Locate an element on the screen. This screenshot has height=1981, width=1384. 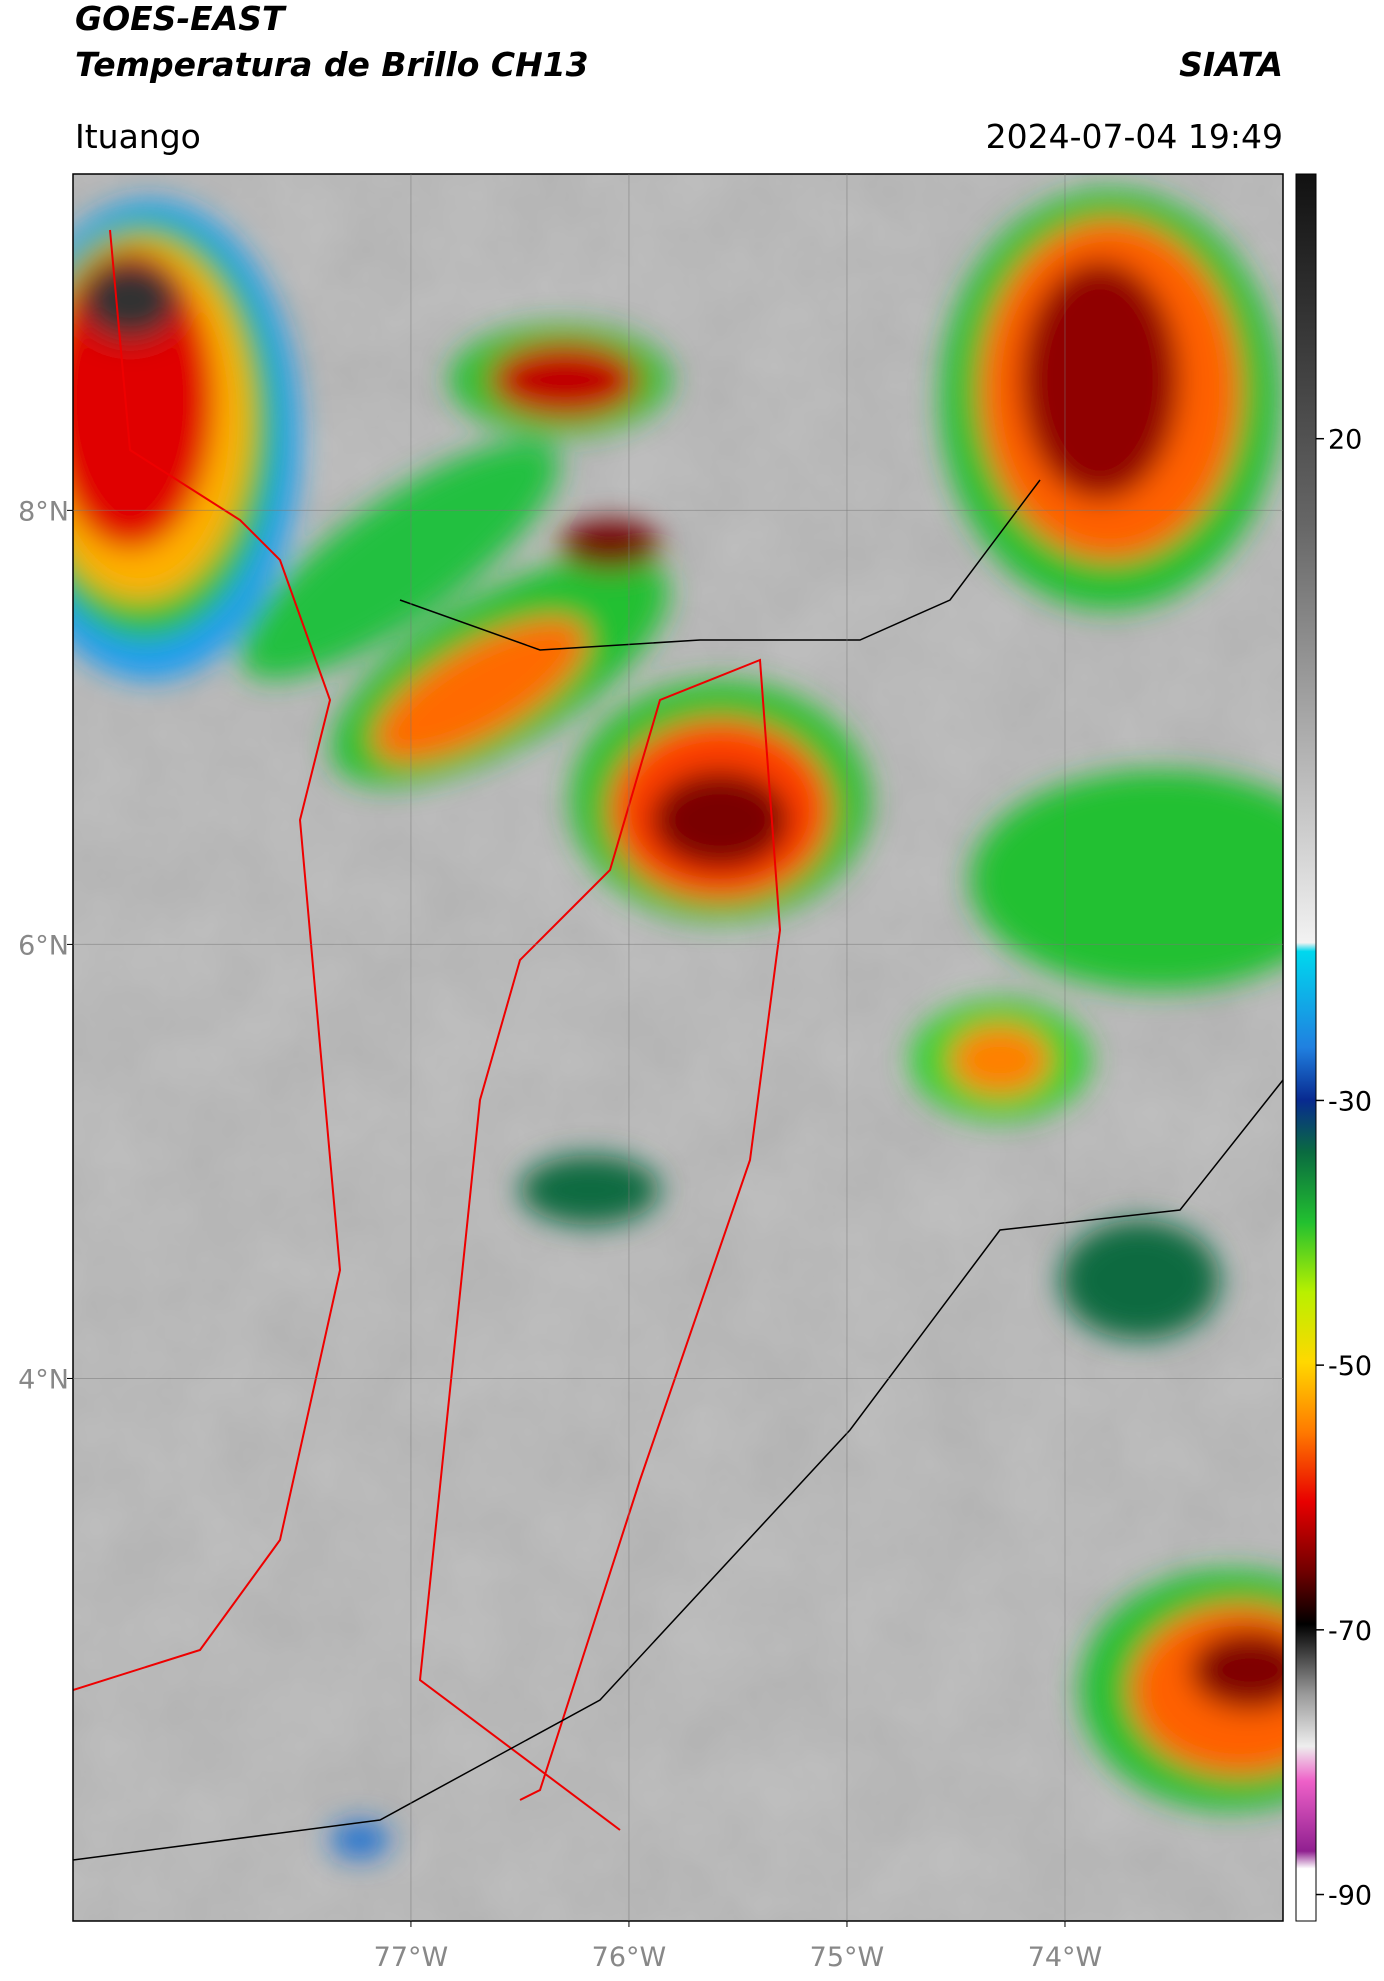
colorbar-tick-label: -50 is located at coordinates (1350, 1366).